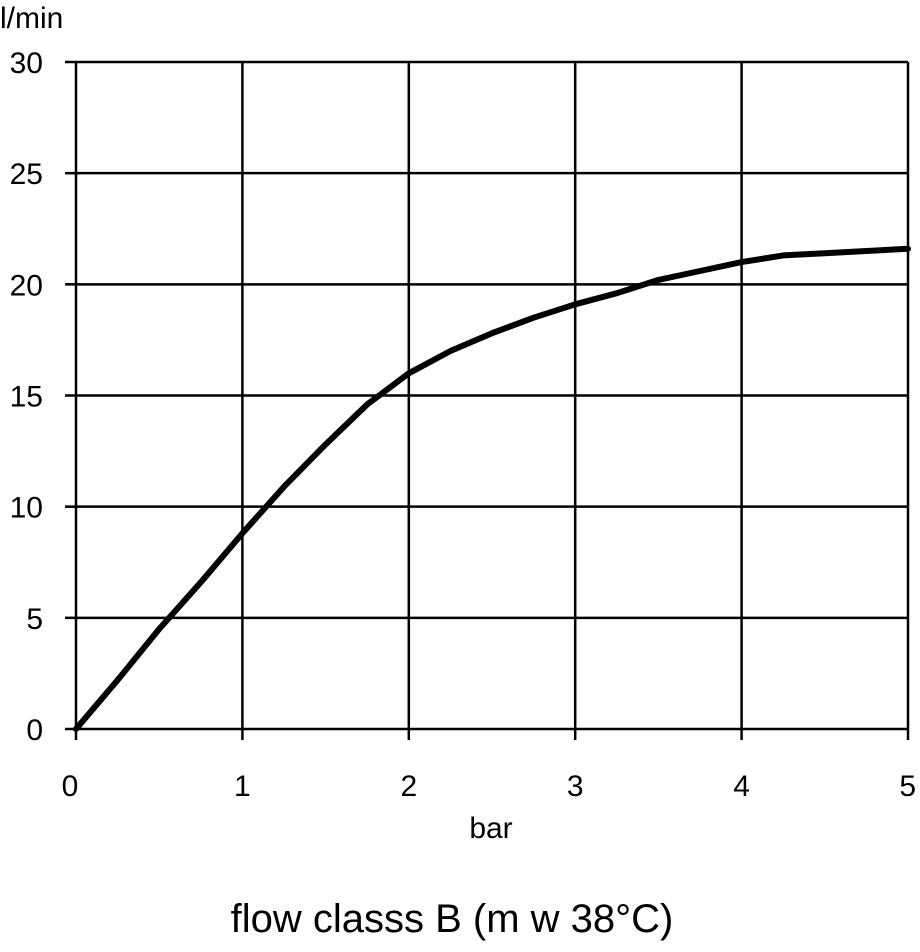 Image resolution: width=920 pixels, height=952 pixels. Describe the element at coordinates (242, 786) in the screenshot. I see `x-tick-label: 1` at that location.